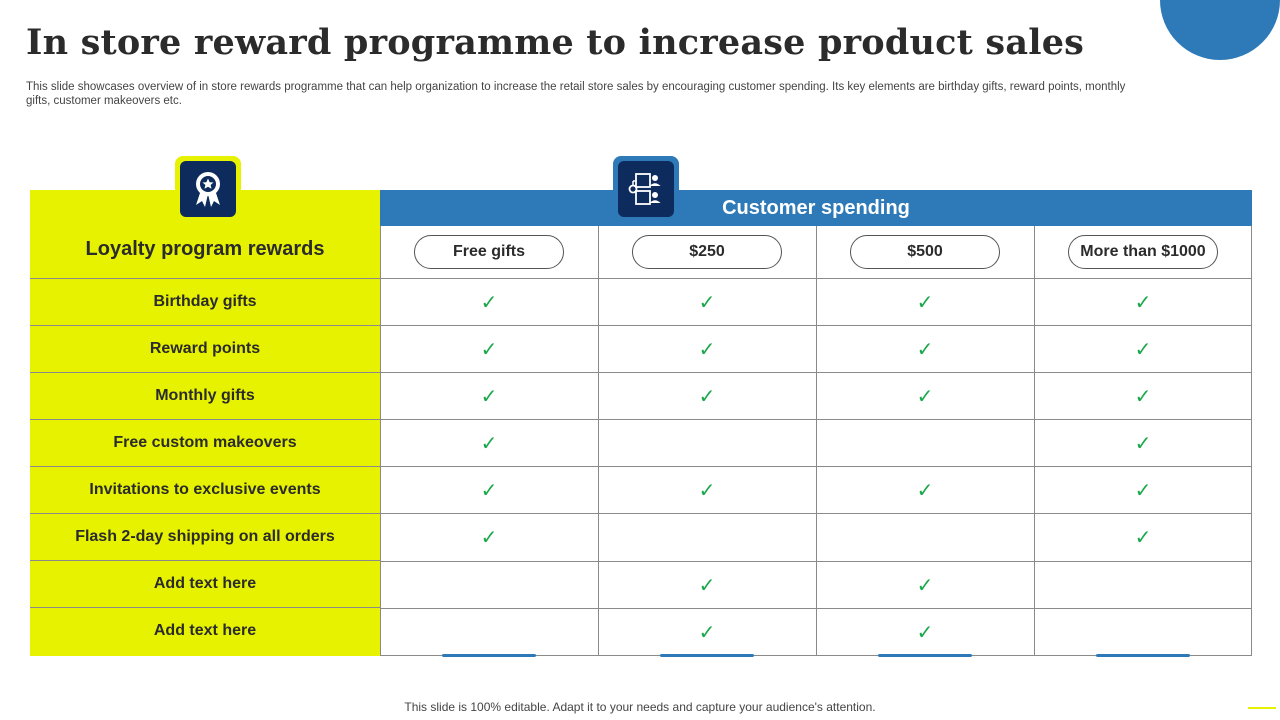 Image resolution: width=1280 pixels, height=720 pixels. I want to click on row-label: Flash 2-day shipping on all orders, so click(205, 536).